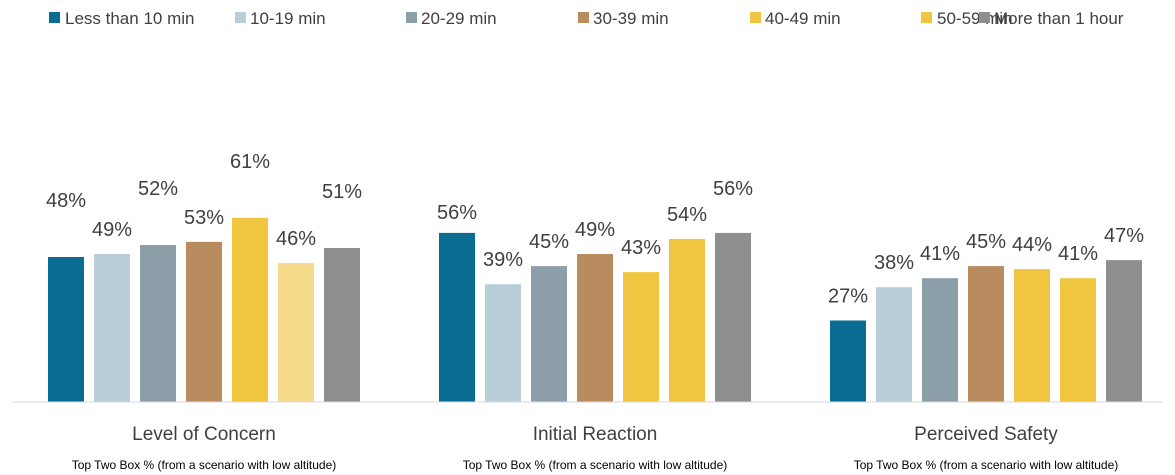 The height and width of the screenshot is (475, 1175). Describe the element at coordinates (296, 239) in the screenshot. I see `data-label-level-of-concern-50-59-min: 46%` at that location.